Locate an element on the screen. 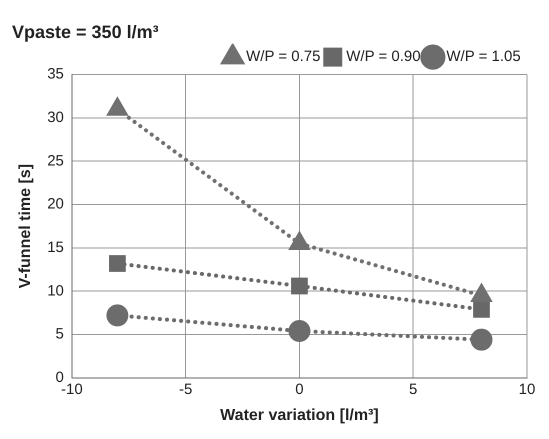 This screenshot has height=439, width=549. y-axis-title: V-funnel time [s] is located at coordinates (25, 226).